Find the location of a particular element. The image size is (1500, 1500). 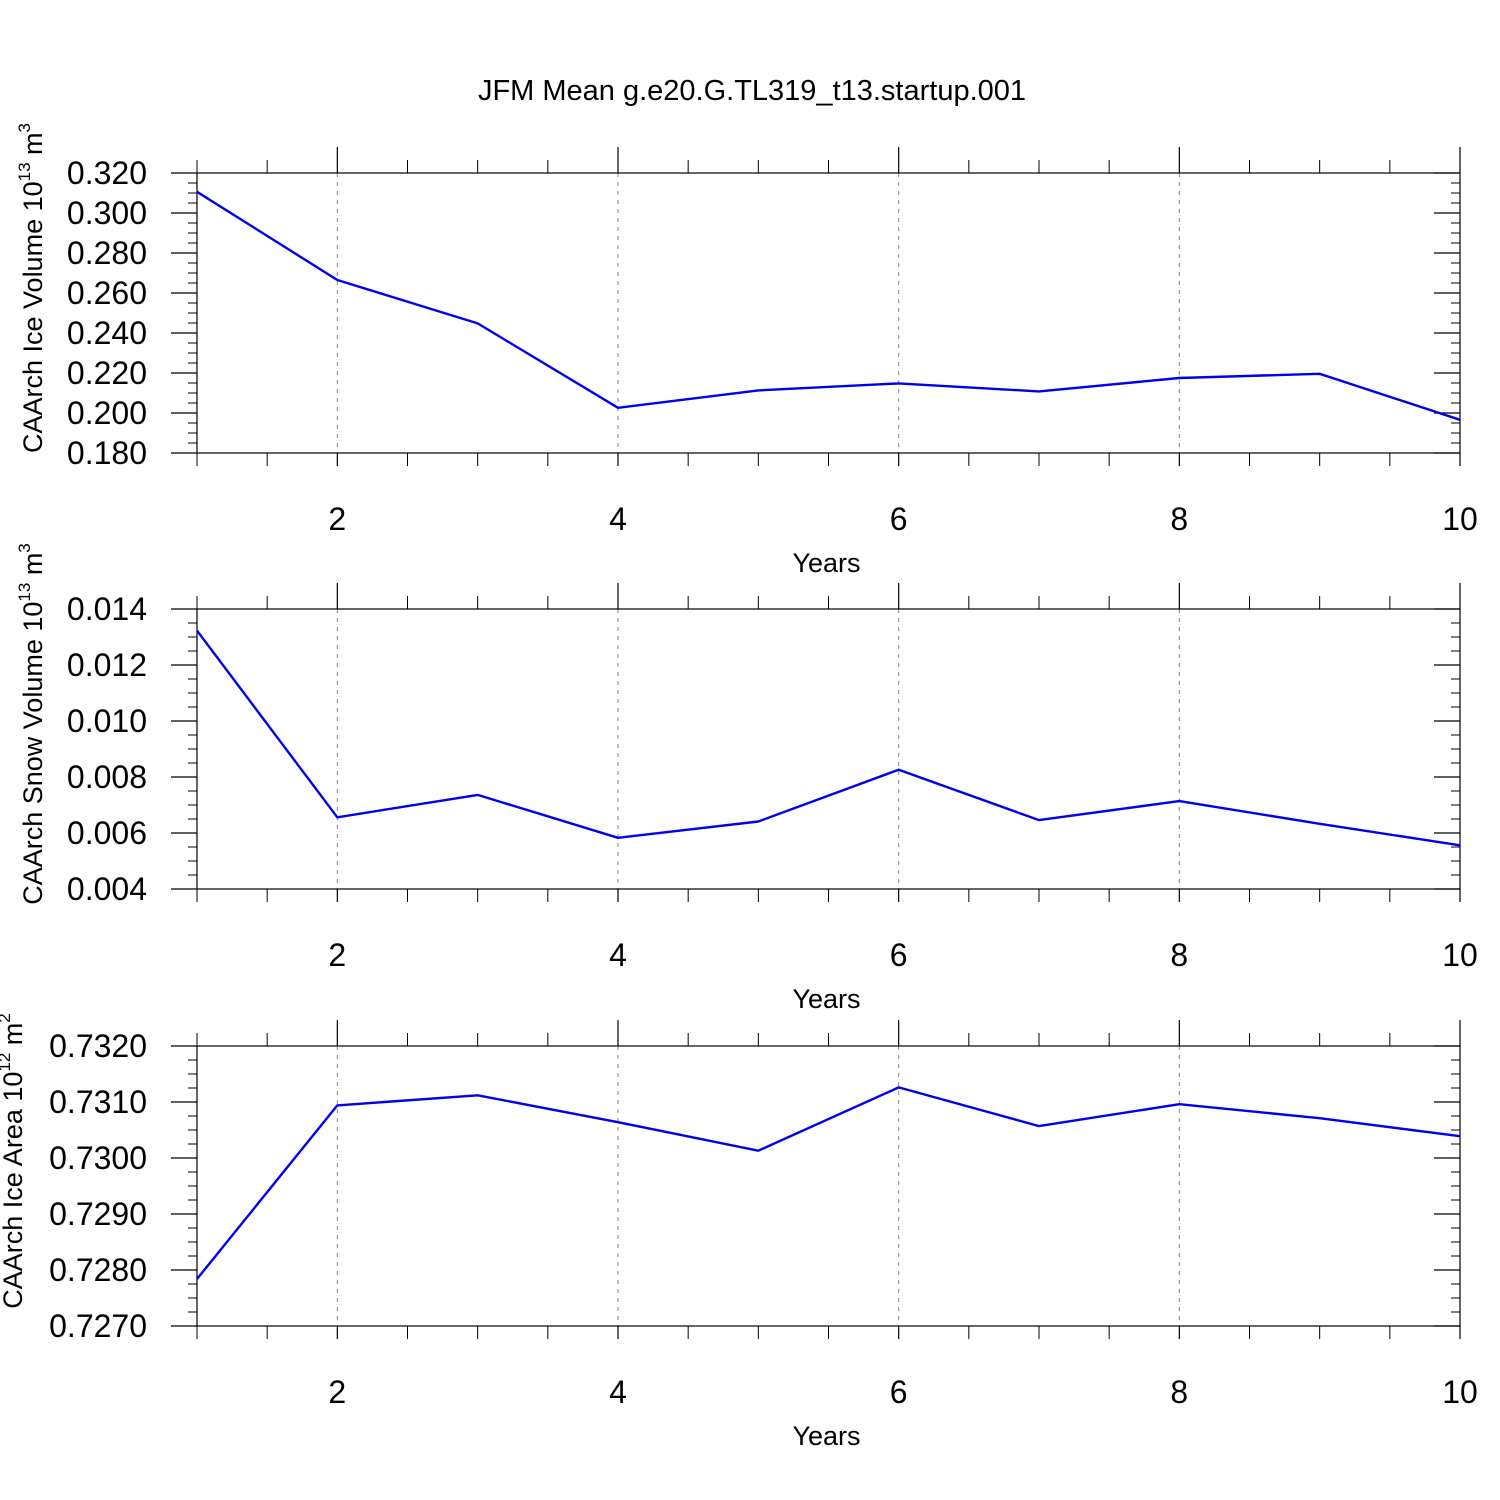

chart-title: JFM Mean g.e20.G.TL319_t13.startup.001 is located at coordinates (752, 91).